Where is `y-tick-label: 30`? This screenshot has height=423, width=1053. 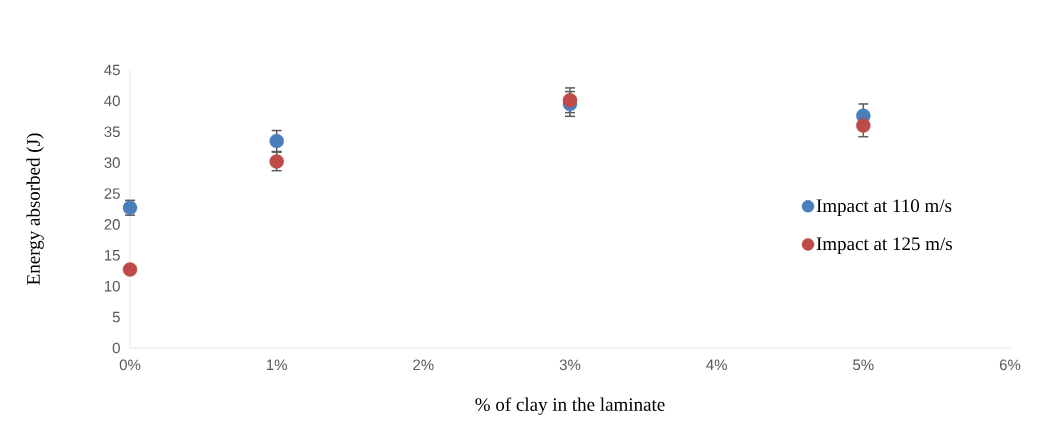 y-tick-label: 30 is located at coordinates (112, 162).